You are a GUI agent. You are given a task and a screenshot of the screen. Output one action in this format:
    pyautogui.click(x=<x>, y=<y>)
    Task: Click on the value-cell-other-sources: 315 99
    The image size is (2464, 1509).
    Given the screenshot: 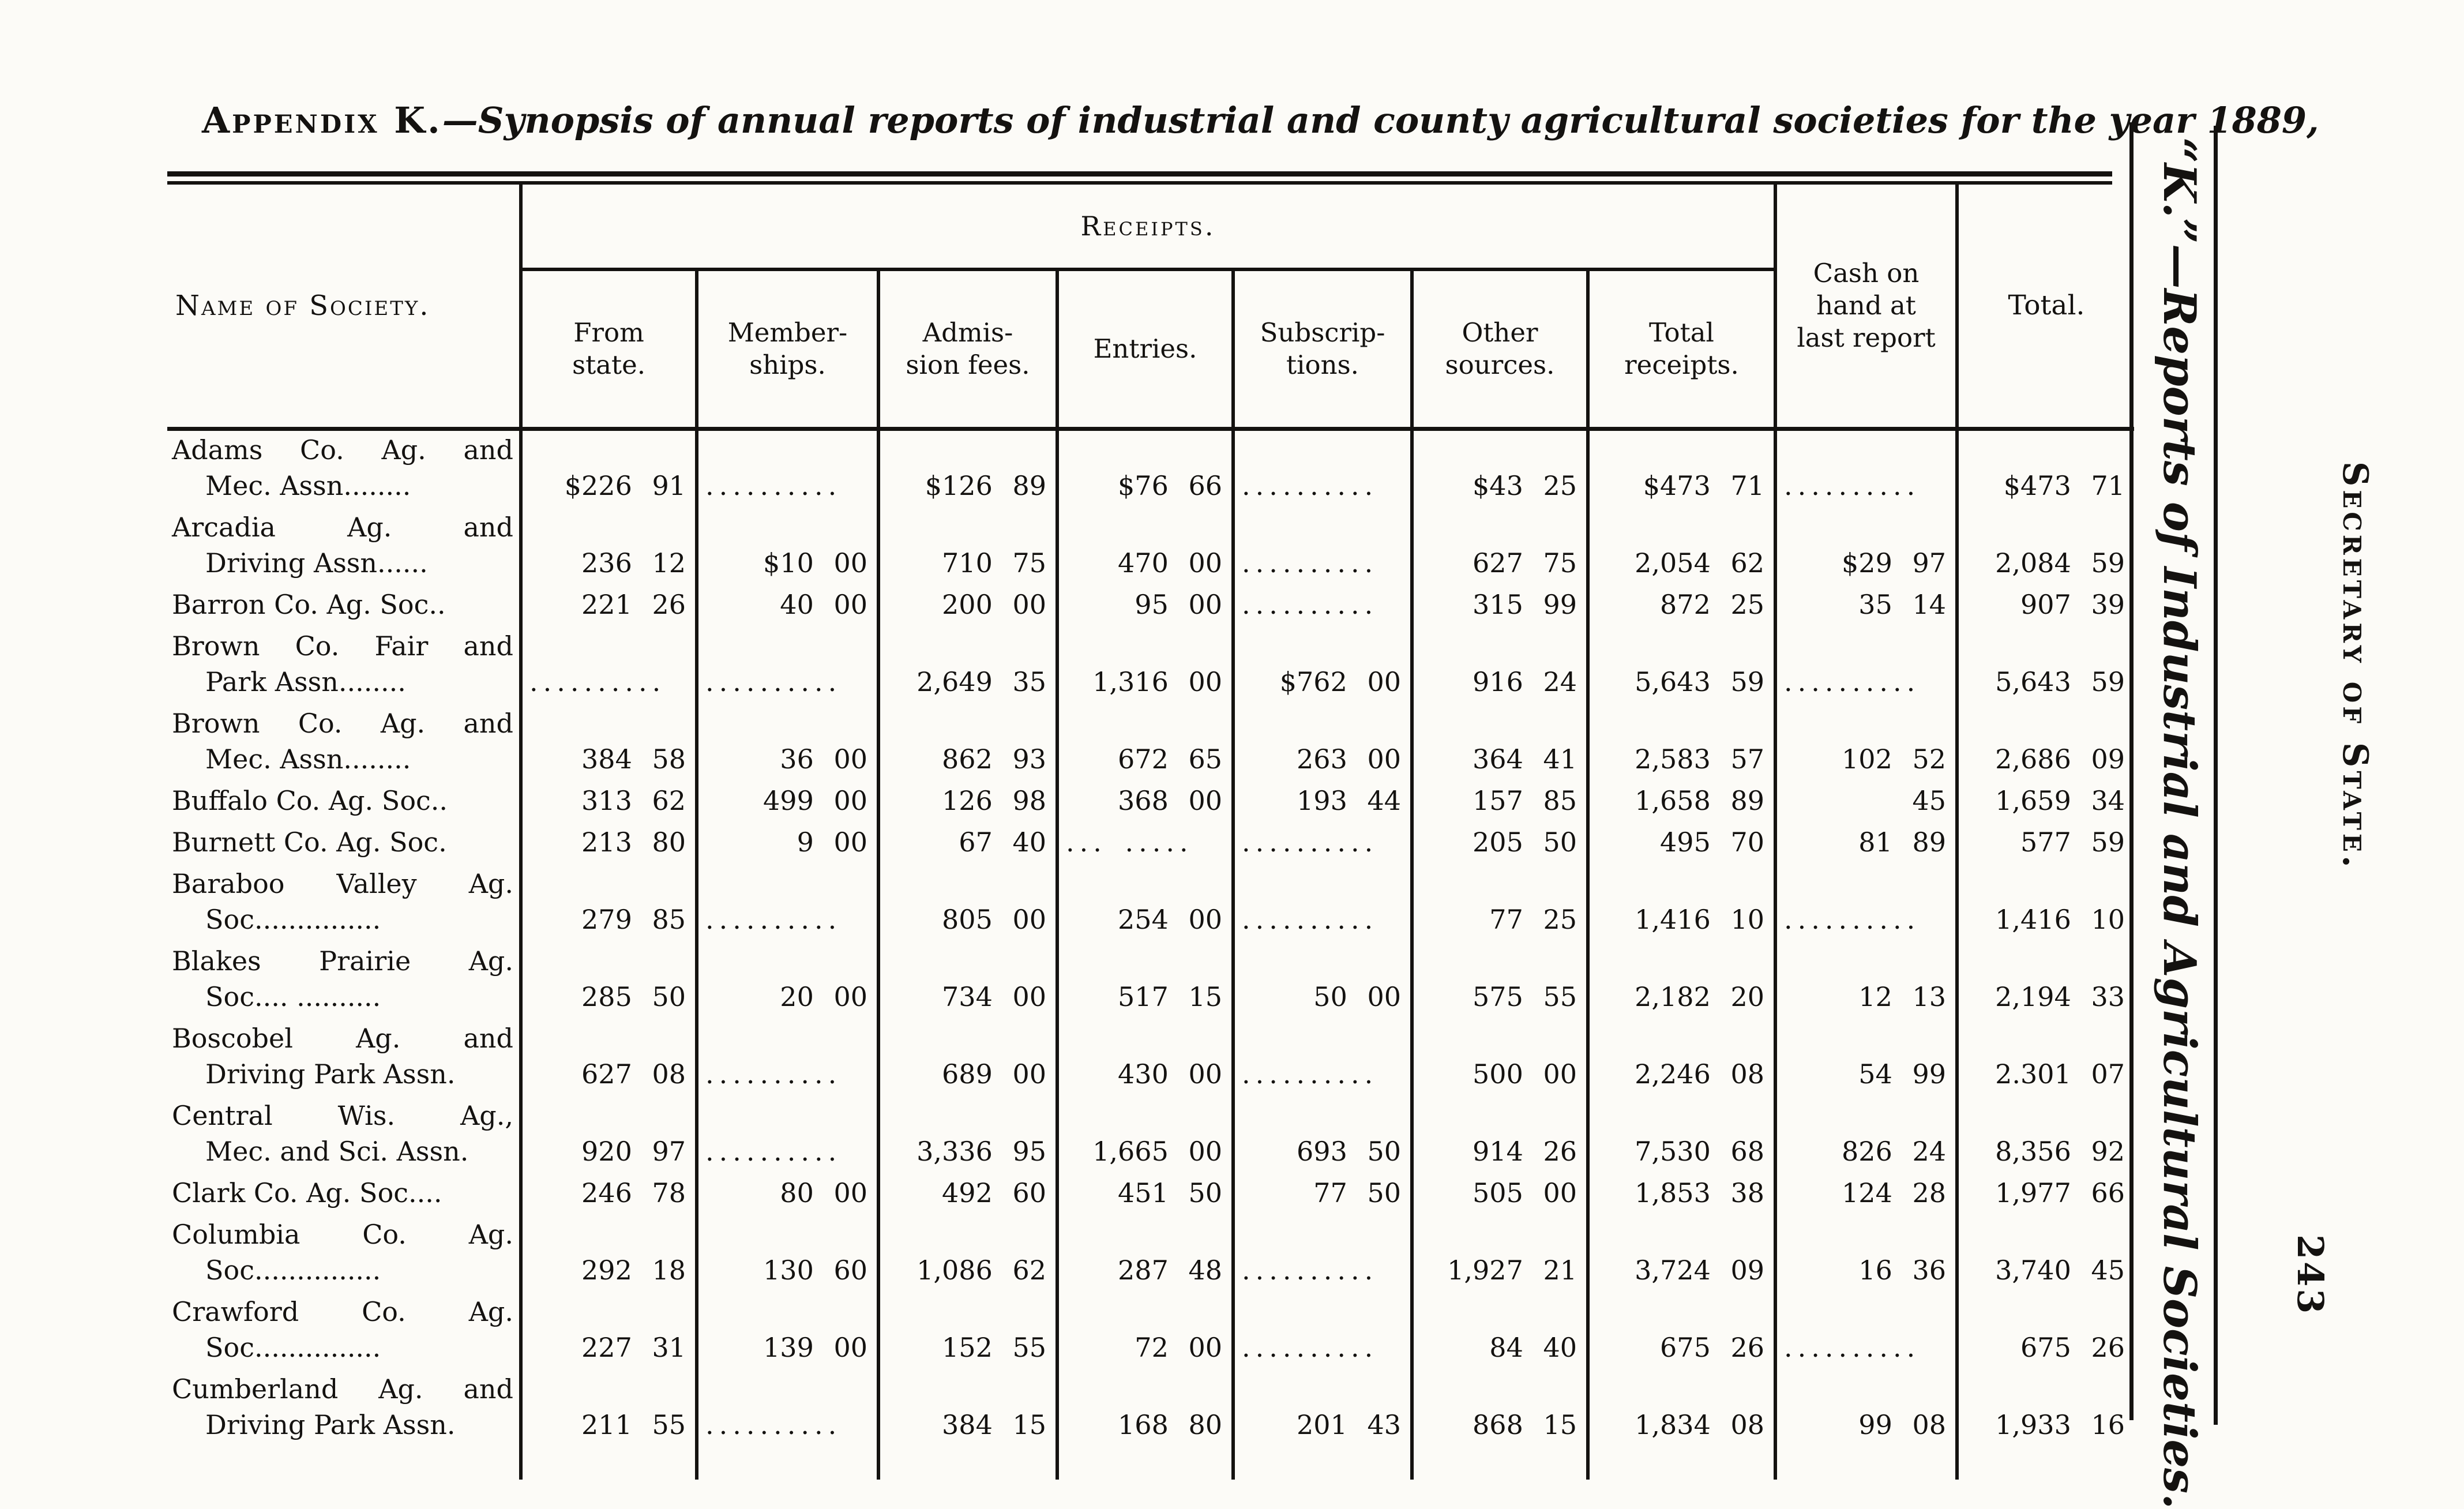 What is the action you would take?
    pyautogui.click(x=1498, y=606)
    